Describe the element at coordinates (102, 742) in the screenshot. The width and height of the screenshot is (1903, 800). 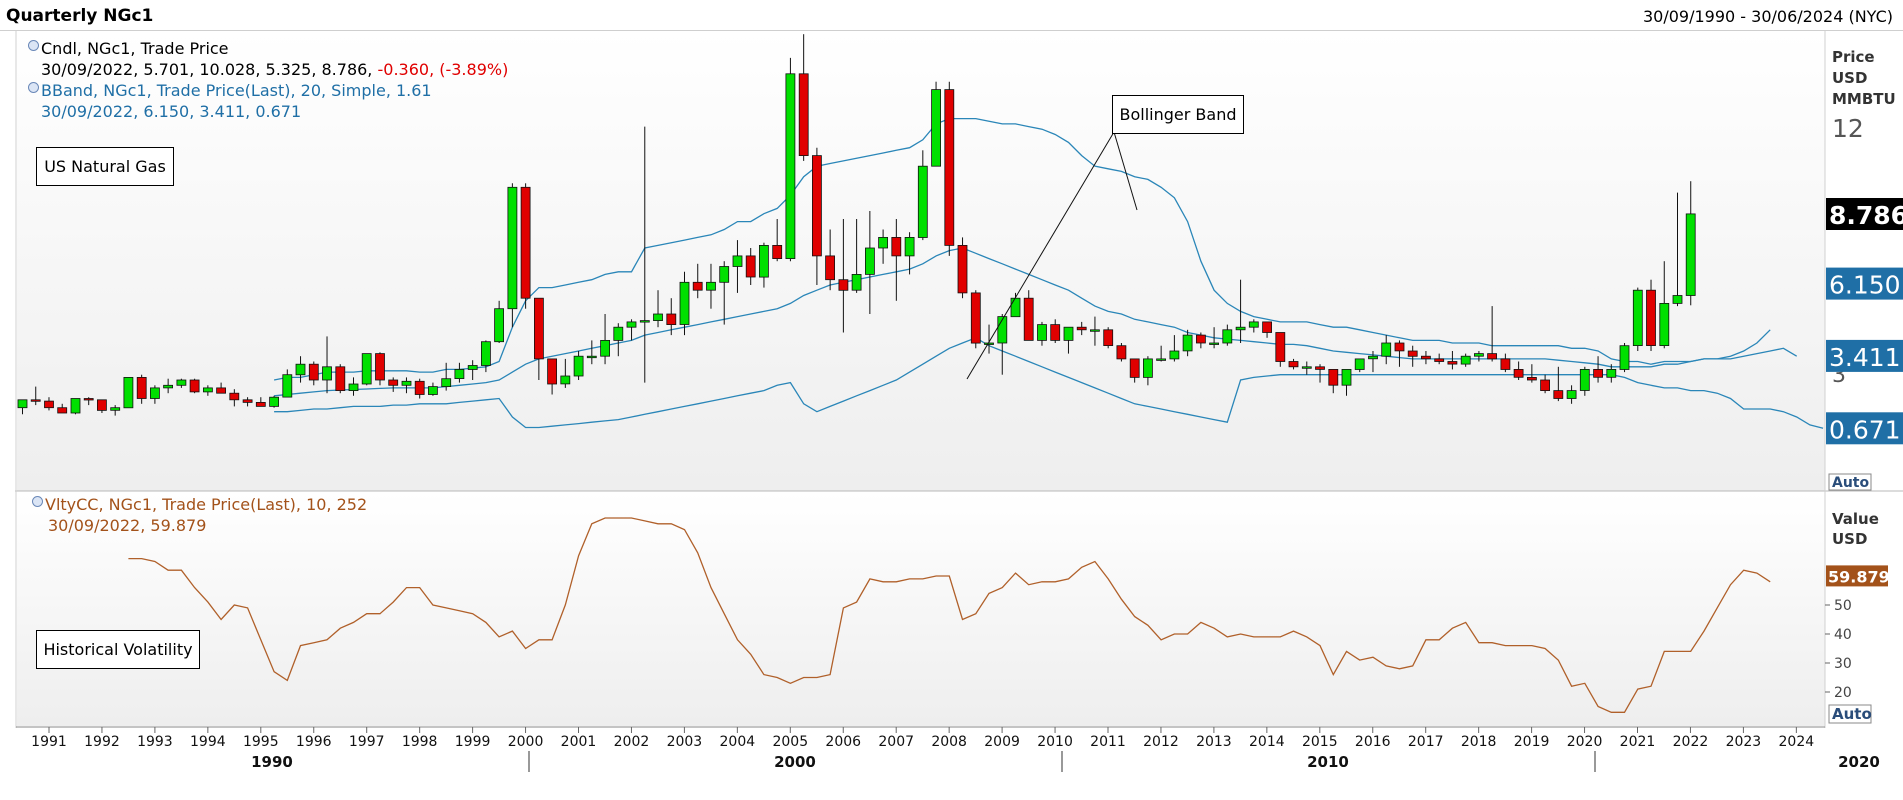
I see `year-label: 1992` at that location.